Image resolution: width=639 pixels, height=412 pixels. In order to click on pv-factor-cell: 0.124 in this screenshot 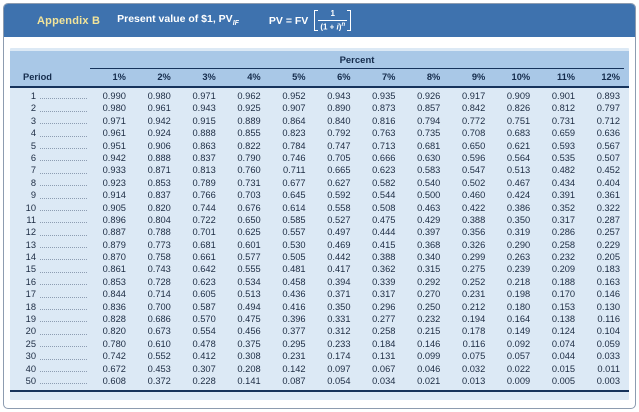, I will do `click(563, 331)`.